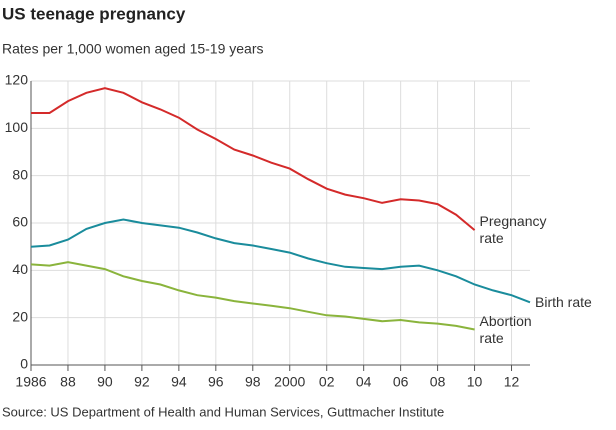 This screenshot has height=430, width=616. Describe the element at coordinates (20, 269) in the screenshot. I see `y-tick-label: 40` at that location.